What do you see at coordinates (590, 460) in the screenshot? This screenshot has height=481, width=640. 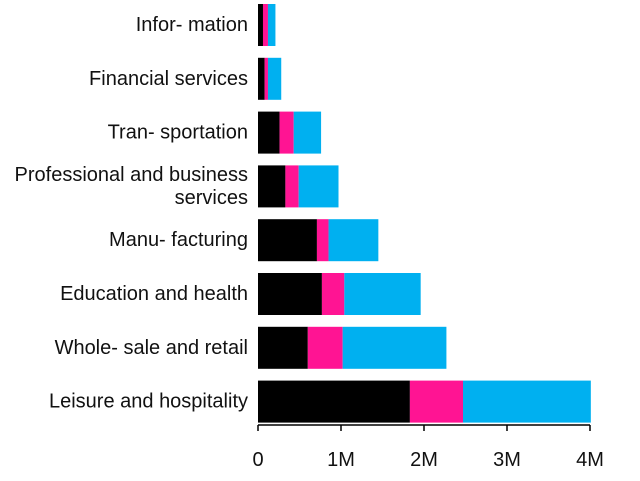 I see `x-tick-label: 4M` at bounding box center [590, 460].